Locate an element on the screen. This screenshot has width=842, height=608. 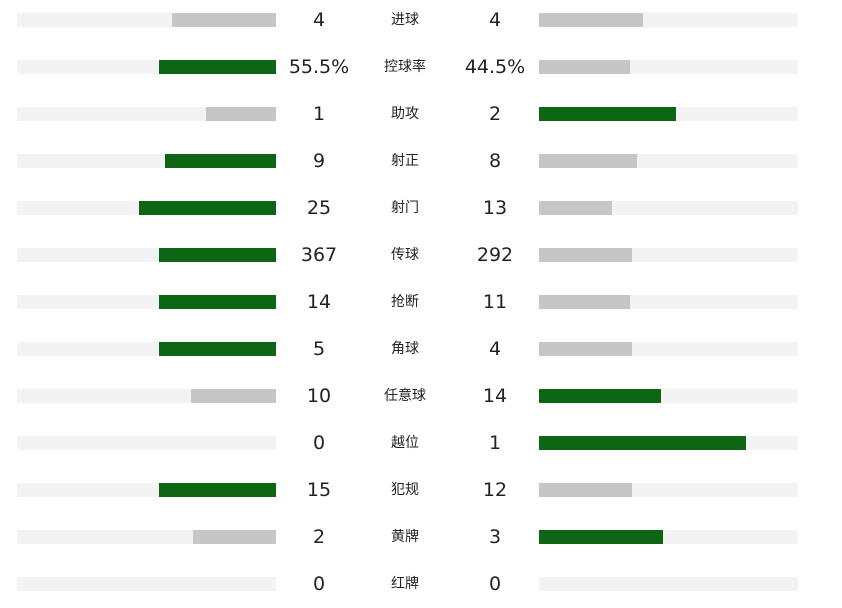
away-stat-value: 13 is located at coordinates (495, 208).